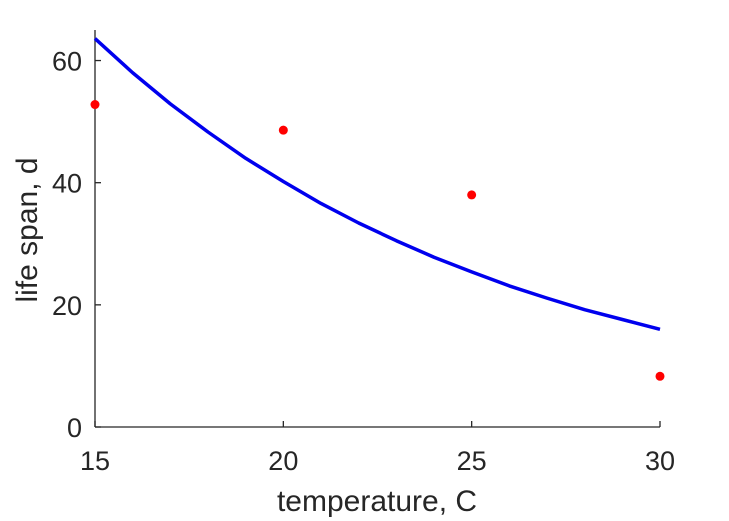 This screenshot has height=521, width=729. What do you see at coordinates (74, 428) in the screenshot?
I see `y-tick-label: 0` at bounding box center [74, 428].